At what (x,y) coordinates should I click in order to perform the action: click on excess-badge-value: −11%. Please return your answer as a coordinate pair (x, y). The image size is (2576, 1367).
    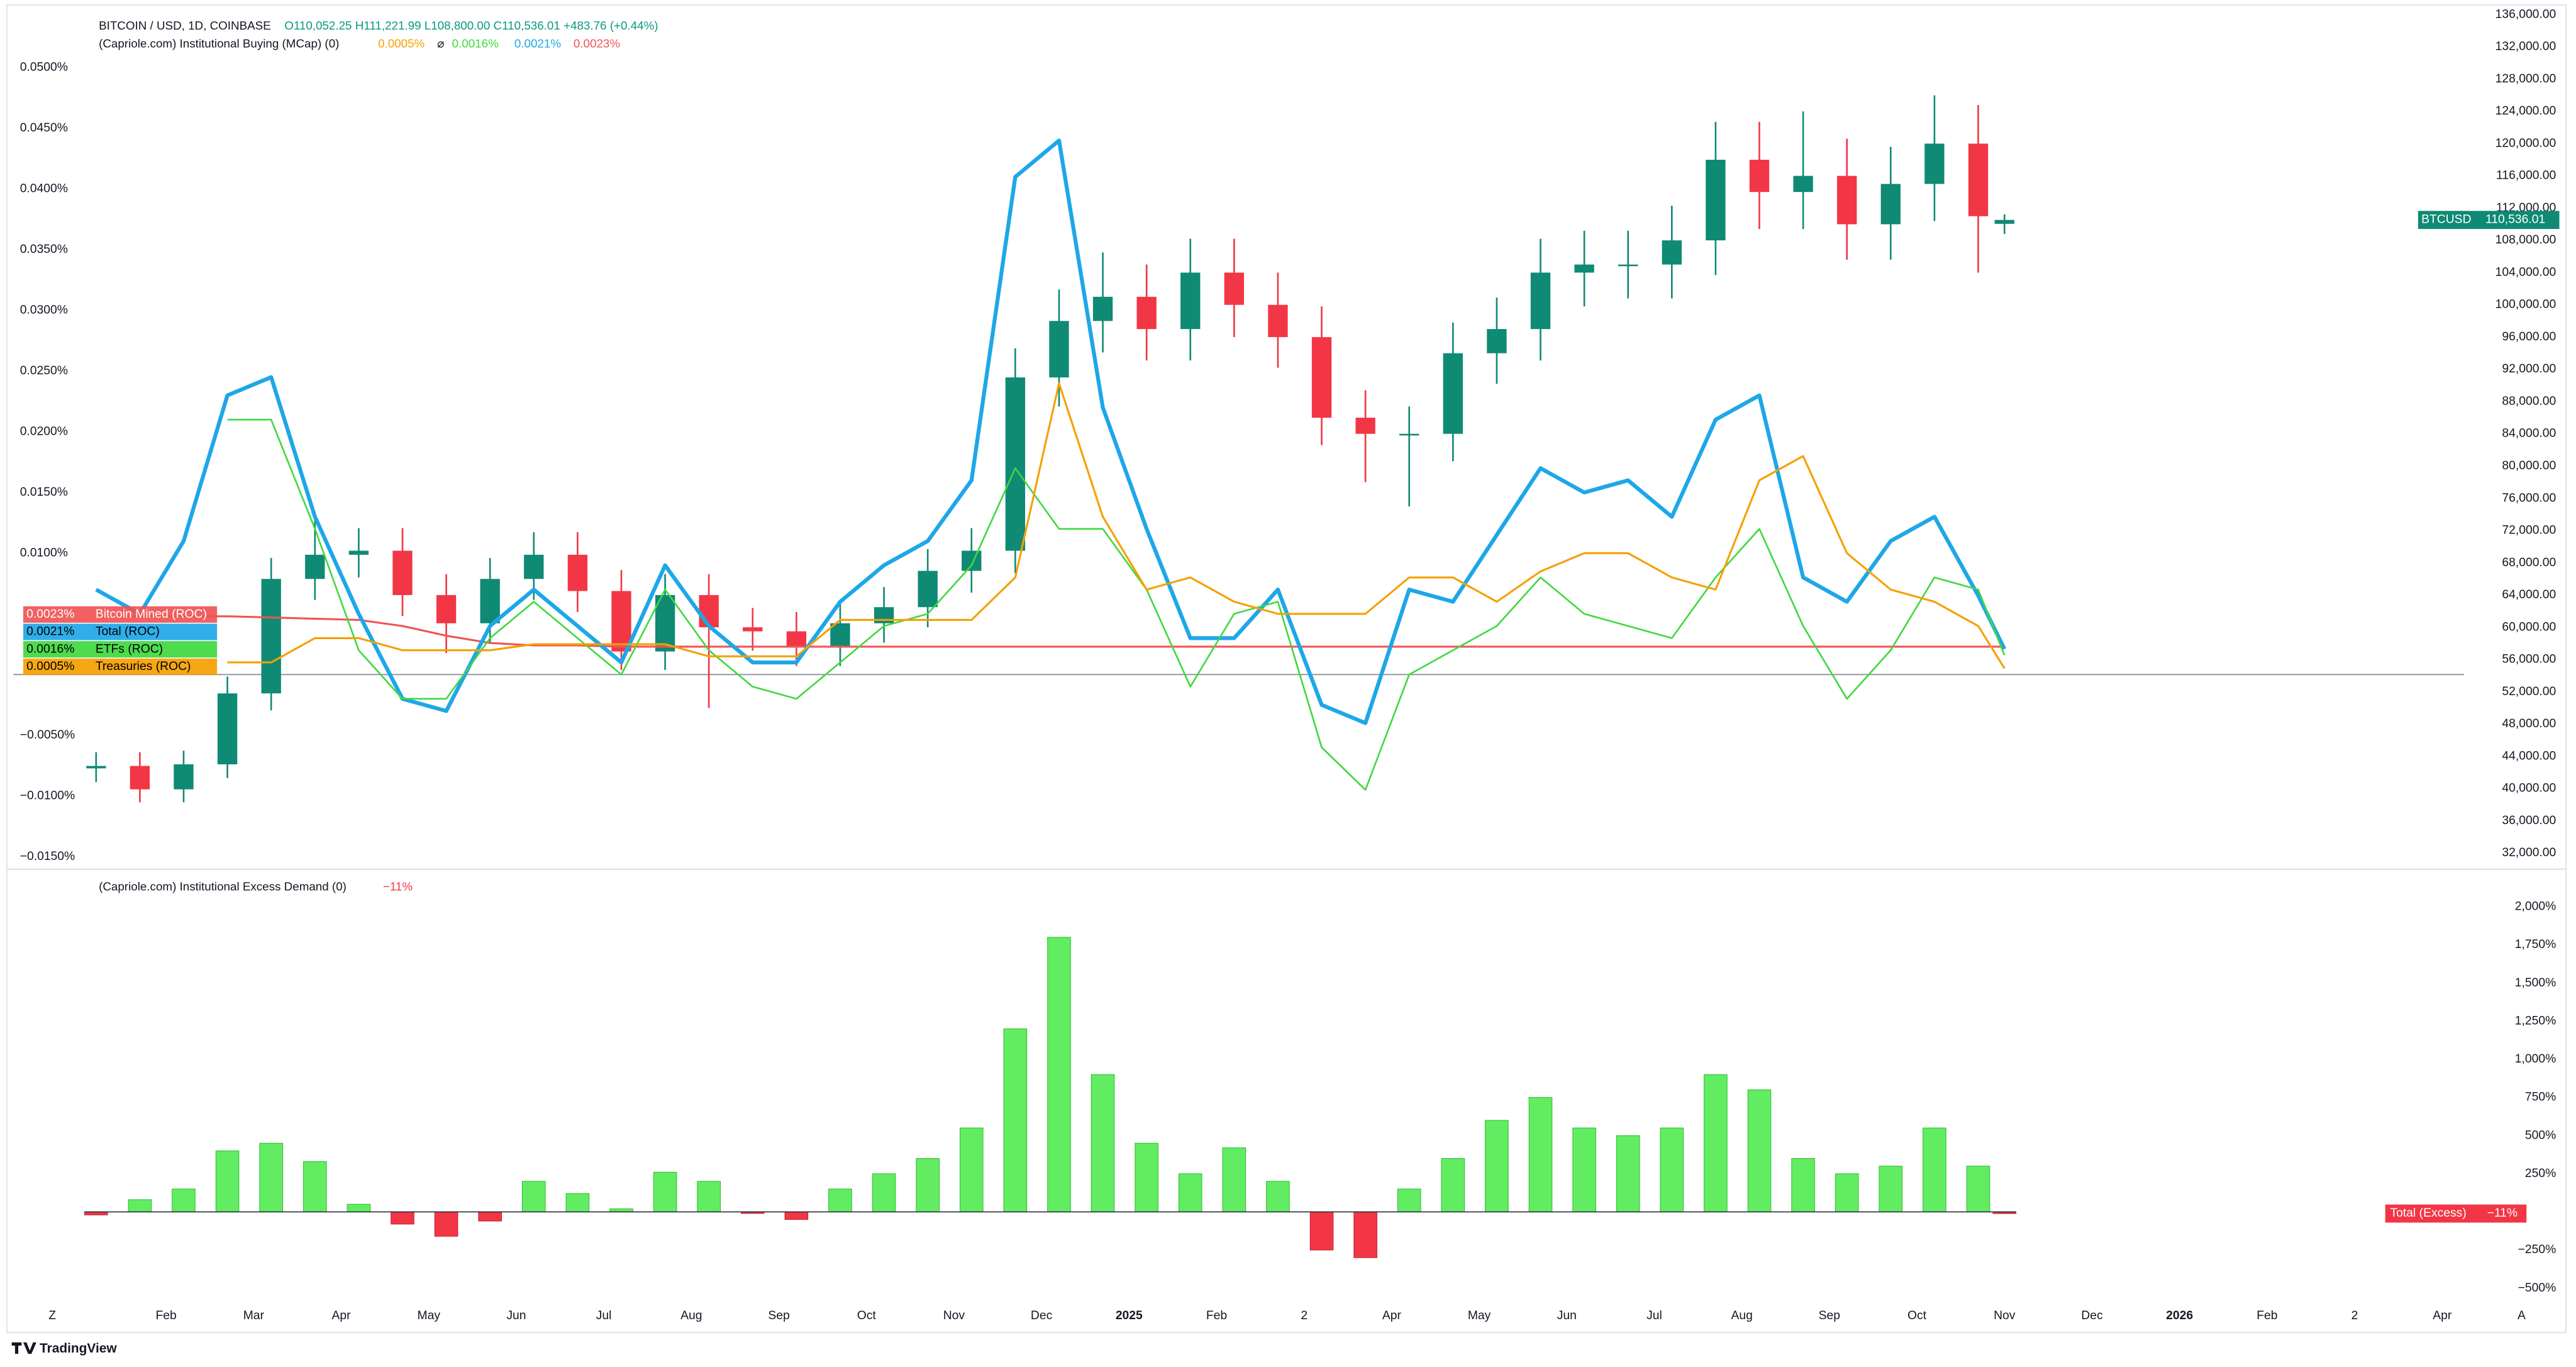
    Looking at the image, I should click on (2502, 1213).